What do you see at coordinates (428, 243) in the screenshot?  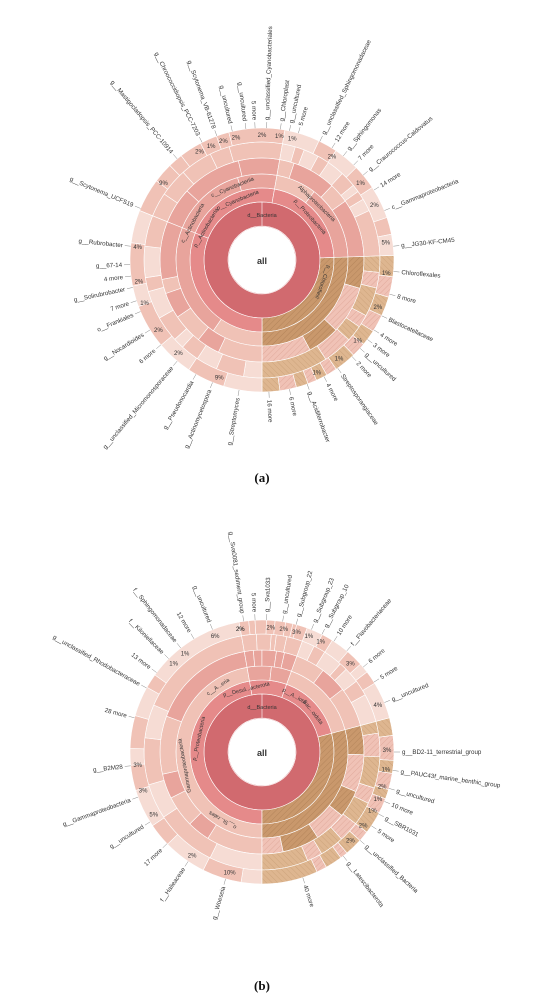 I see `outer-taxon-label: g__JG30-KF-CM45` at bounding box center [428, 243].